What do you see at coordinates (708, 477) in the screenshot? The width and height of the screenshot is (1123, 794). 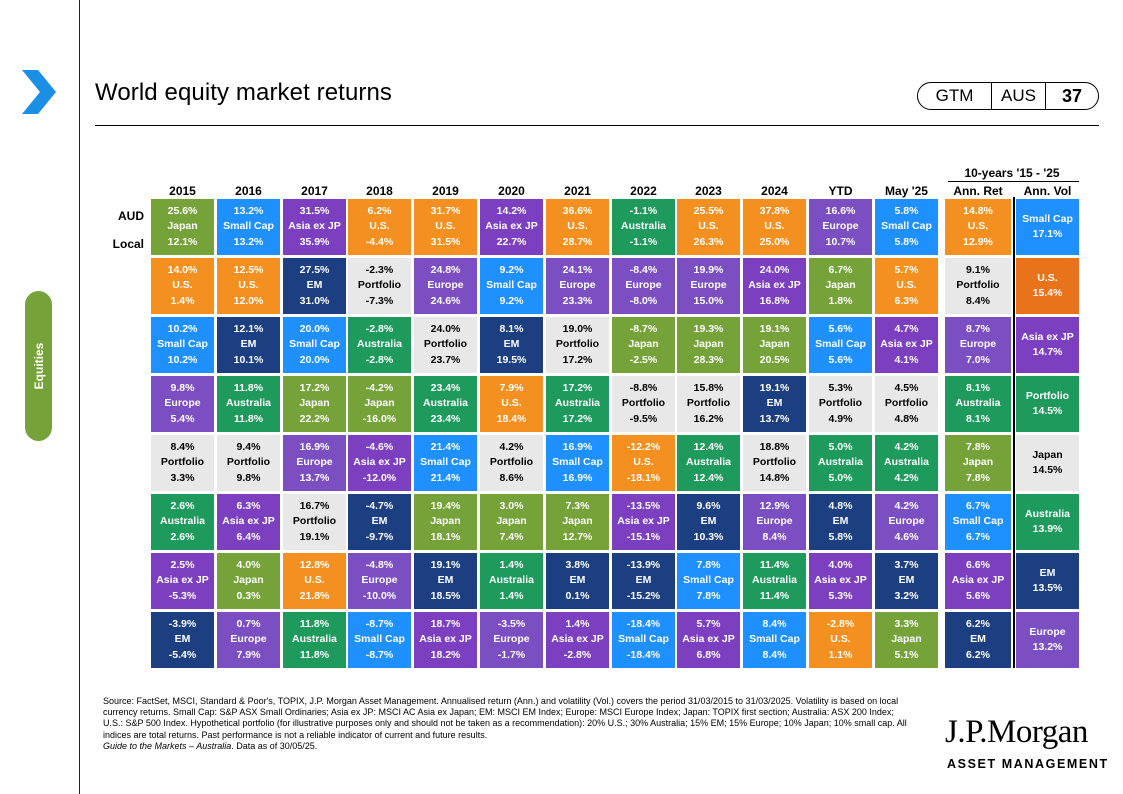 I see `local-return: 12.4%` at bounding box center [708, 477].